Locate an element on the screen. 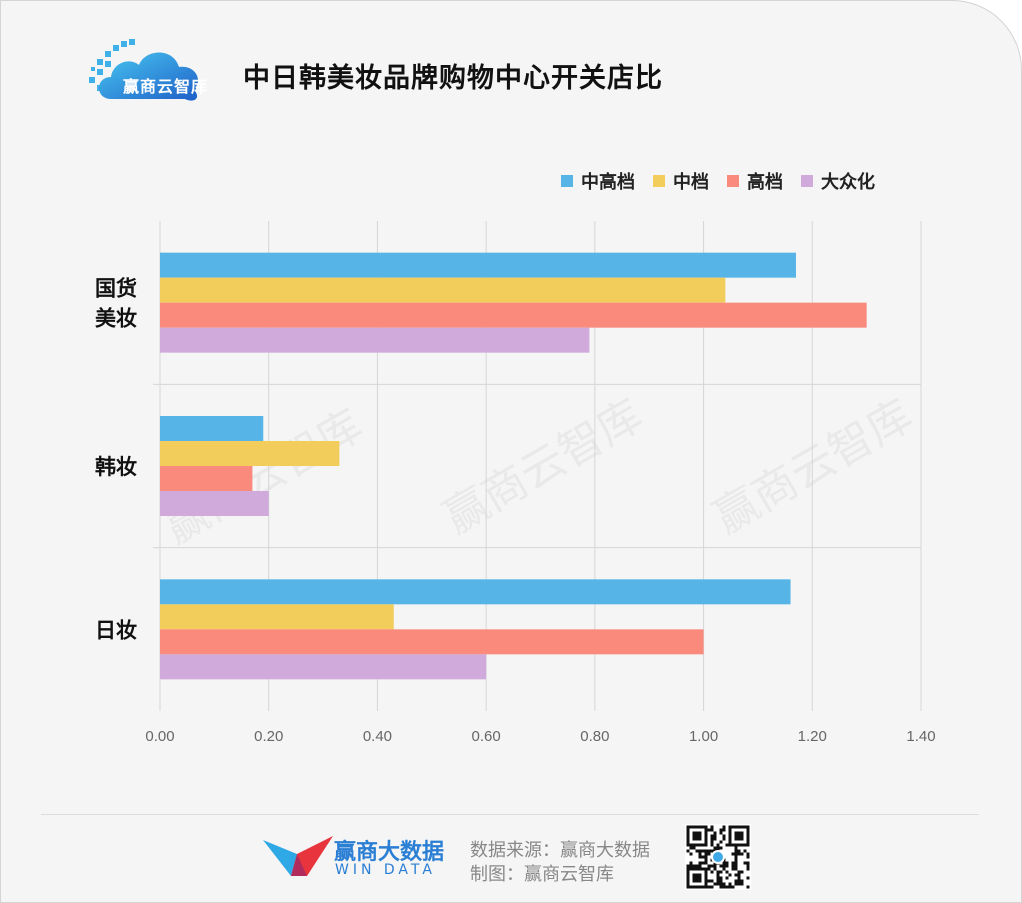 The height and width of the screenshot is (903, 1022). page-title: 中日韩美妆品牌购物中心开关店比 is located at coordinates (453, 78).